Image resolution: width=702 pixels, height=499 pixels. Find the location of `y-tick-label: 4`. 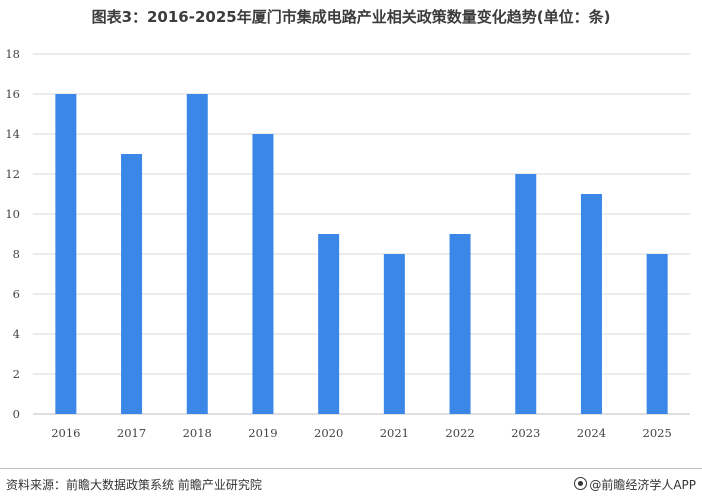

y-tick-label: 4 is located at coordinates (16, 334).